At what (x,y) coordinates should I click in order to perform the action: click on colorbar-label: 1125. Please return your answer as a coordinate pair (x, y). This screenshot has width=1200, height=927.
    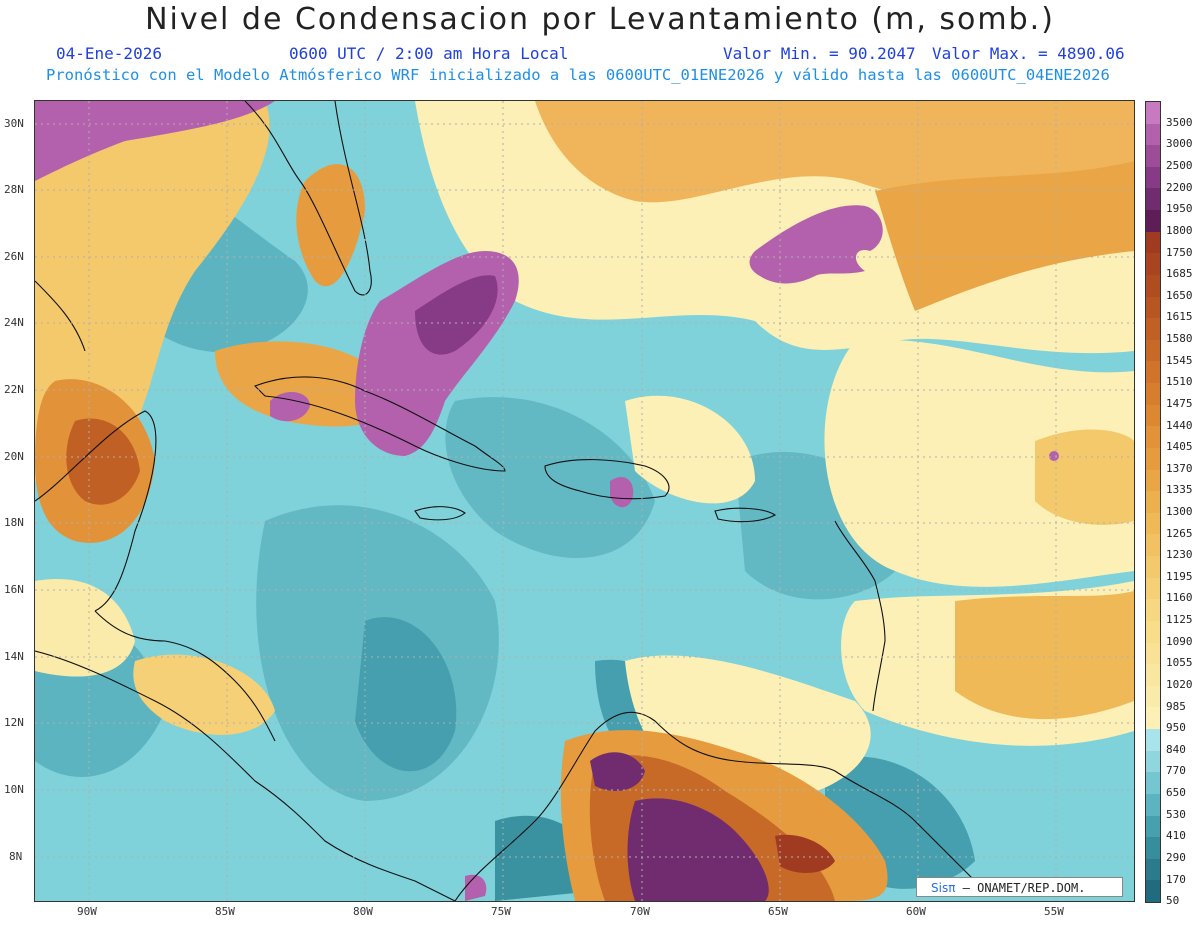
    Looking at the image, I should click on (1179, 620).